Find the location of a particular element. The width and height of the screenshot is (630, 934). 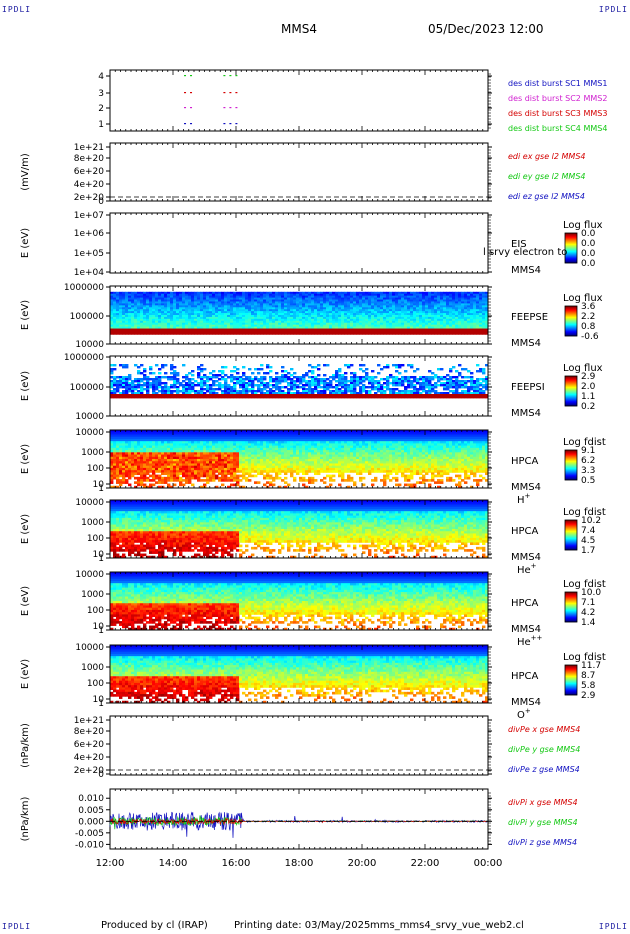

hpca_hepp-ytick: 10000 is located at coordinates (89, 575).